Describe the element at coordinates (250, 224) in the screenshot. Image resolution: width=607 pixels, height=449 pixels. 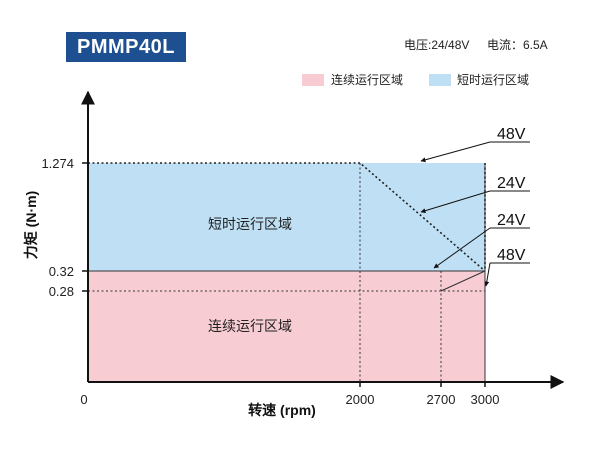
I see `short-time-region-label: 短时运行区域` at that location.